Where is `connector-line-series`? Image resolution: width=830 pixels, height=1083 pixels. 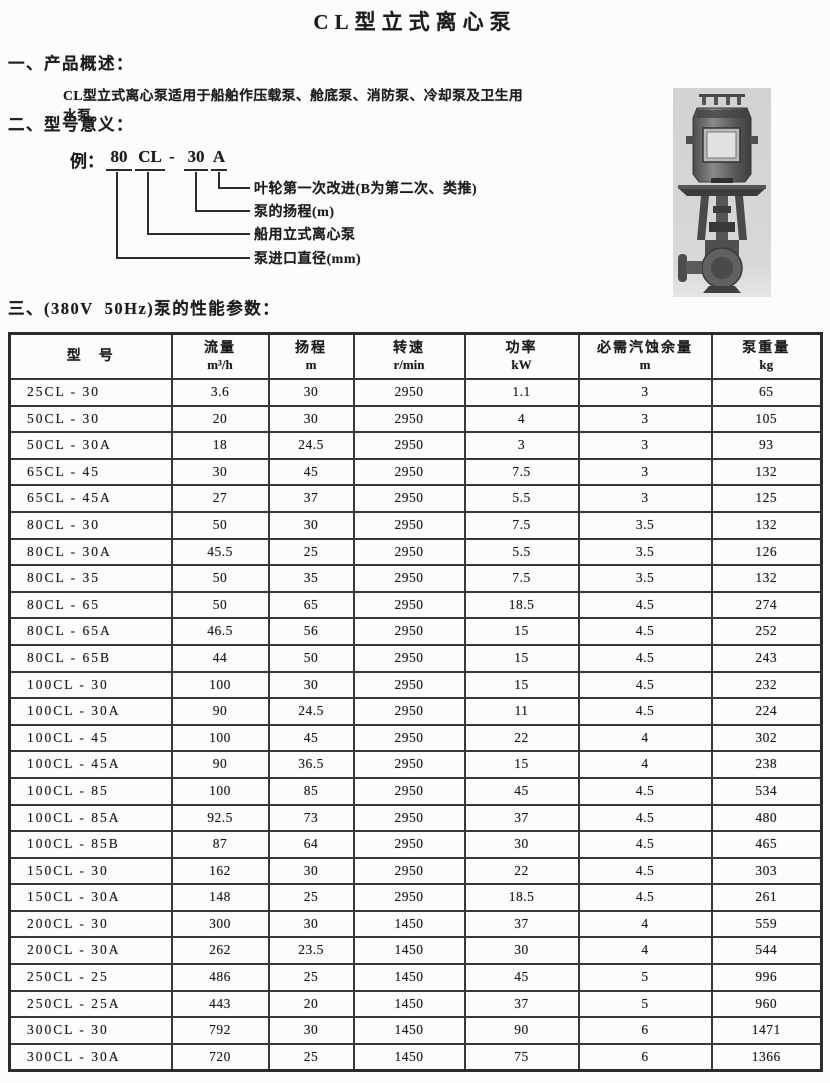
connector-line-series is located at coordinates (198, 203).